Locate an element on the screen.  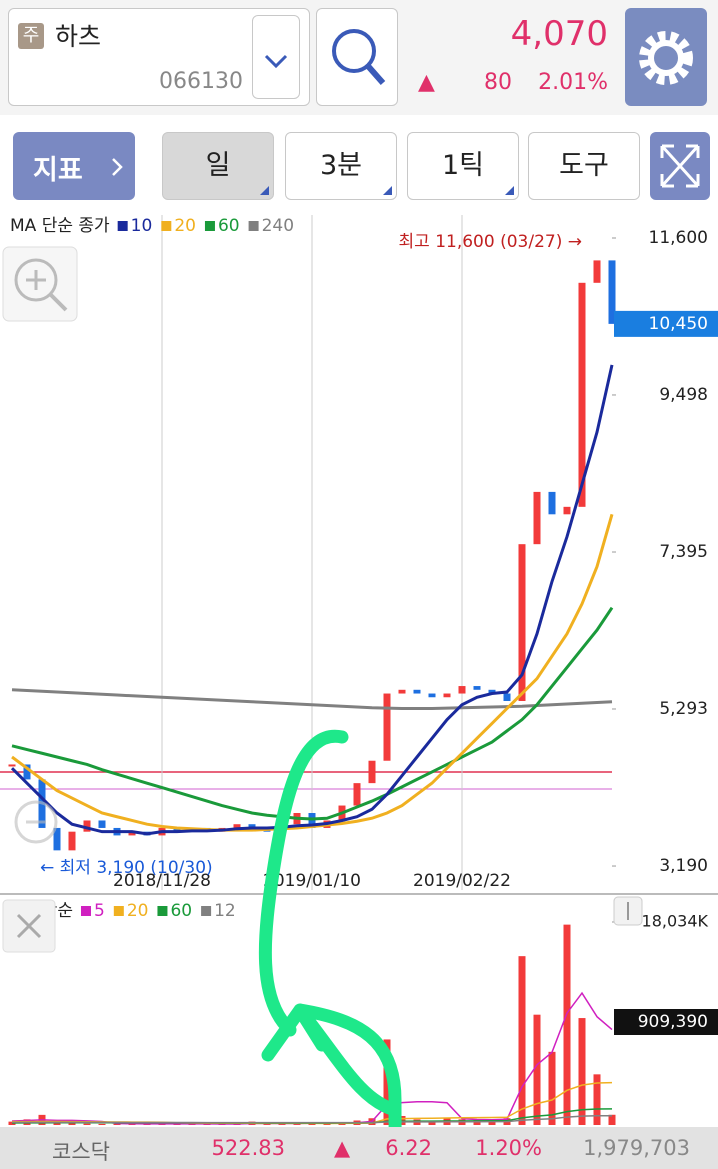
toolbar: 지표 일 3분 1틱 도구 is located at coordinates (359, 166).